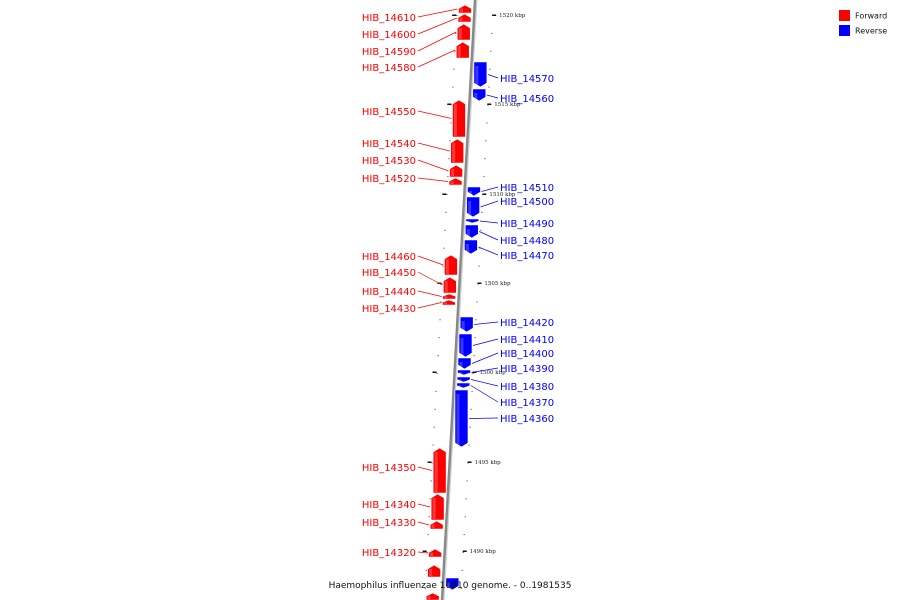 This screenshot has height=600, width=900. What do you see at coordinates (527, 224) in the screenshot?
I see `gene-label: HIB_14490` at bounding box center [527, 224].